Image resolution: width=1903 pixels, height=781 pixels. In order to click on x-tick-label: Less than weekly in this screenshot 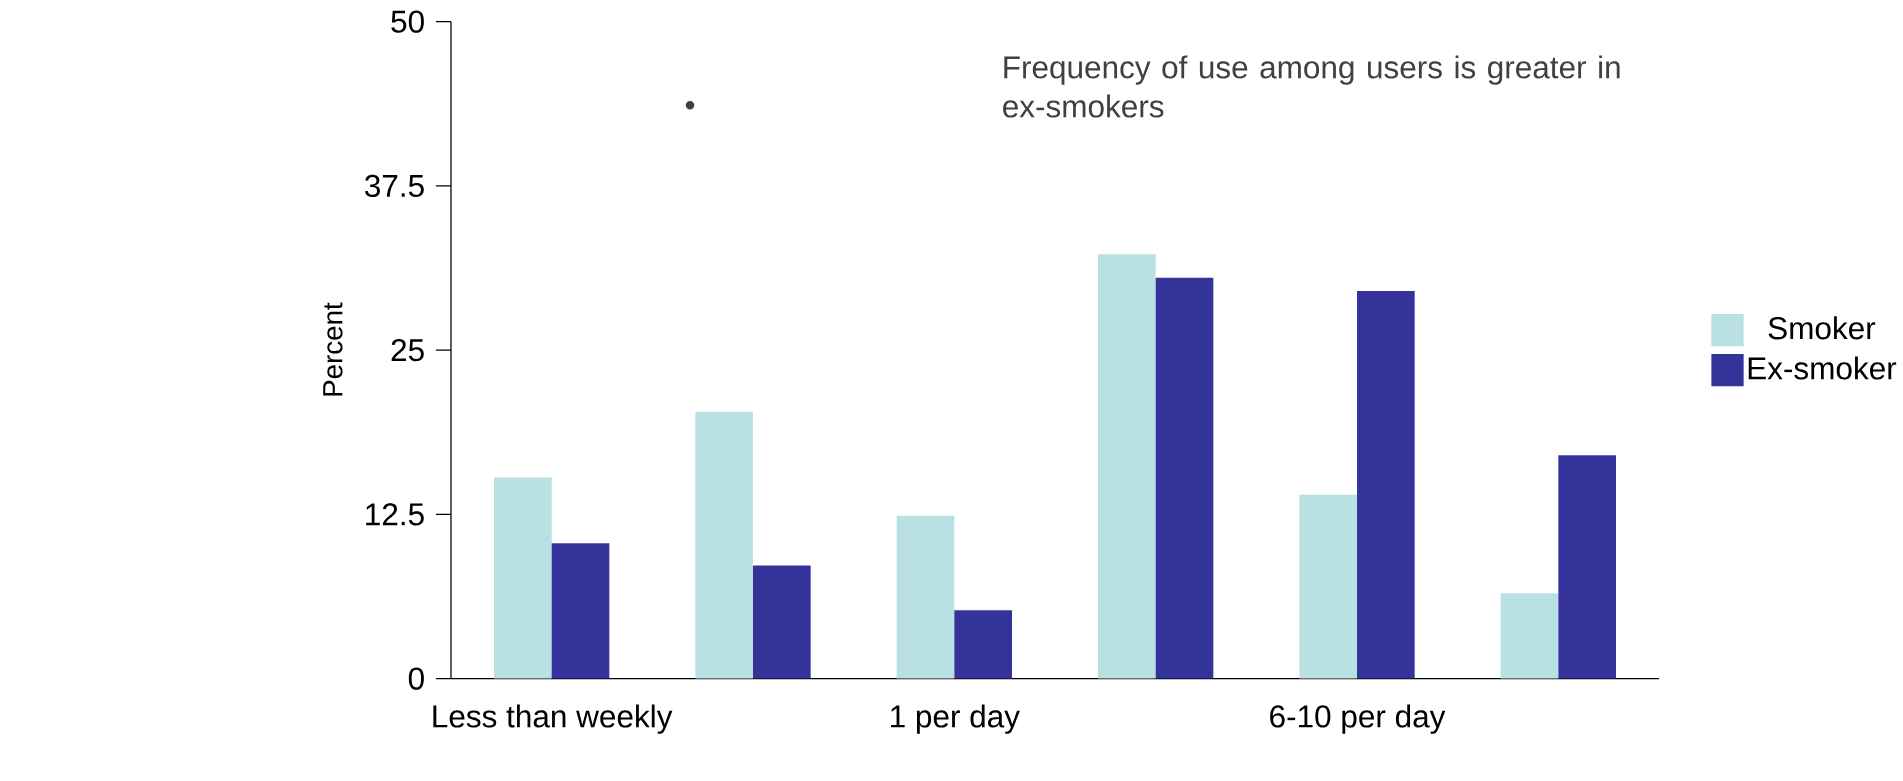, I will do `click(553, 719)`.